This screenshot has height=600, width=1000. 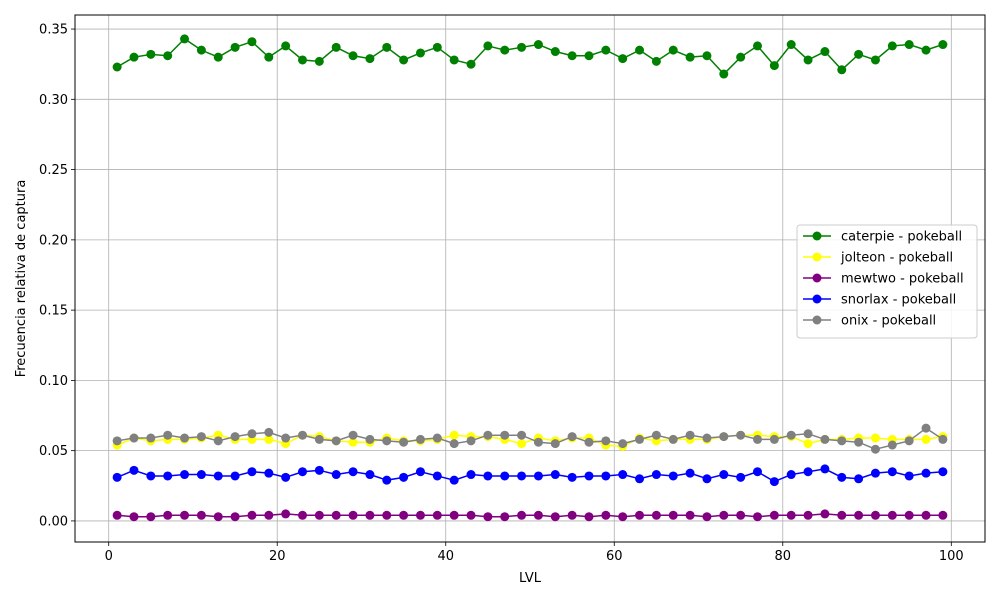 I want to click on legend-item: jolteon - pokeball, so click(x=878, y=258).